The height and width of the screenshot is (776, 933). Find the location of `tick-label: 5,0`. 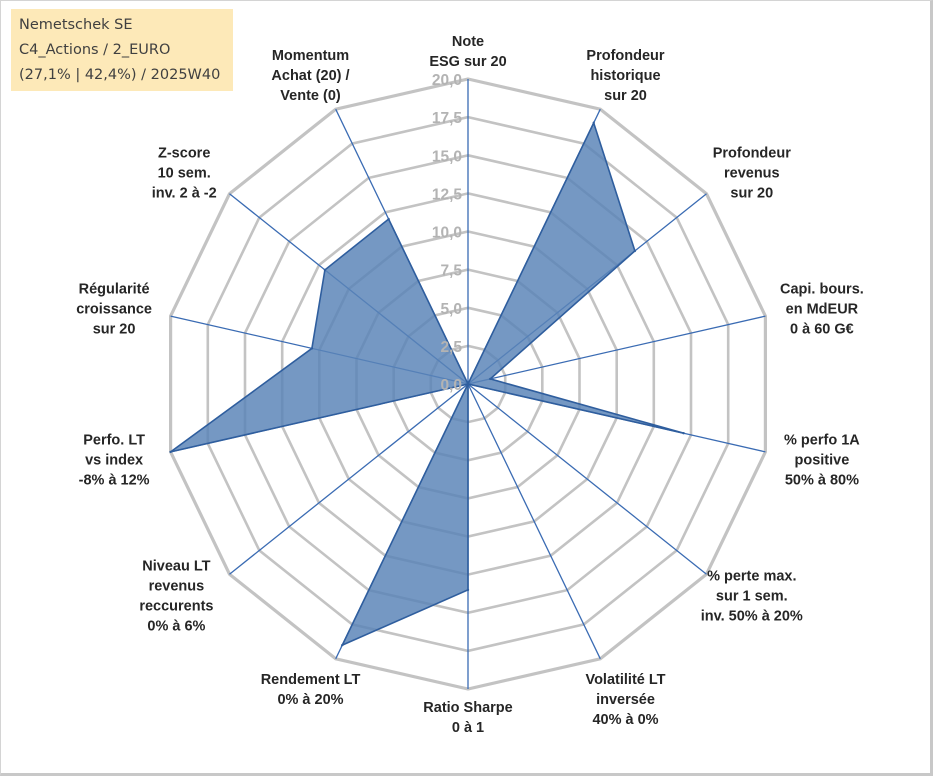

tick-label: 5,0 is located at coordinates (451, 309).